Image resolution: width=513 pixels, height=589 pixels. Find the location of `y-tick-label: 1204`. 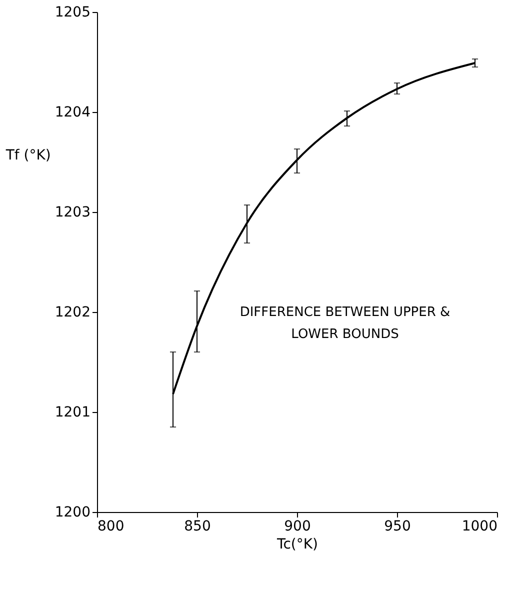

y-tick-label: 1204 is located at coordinates (72, 112).